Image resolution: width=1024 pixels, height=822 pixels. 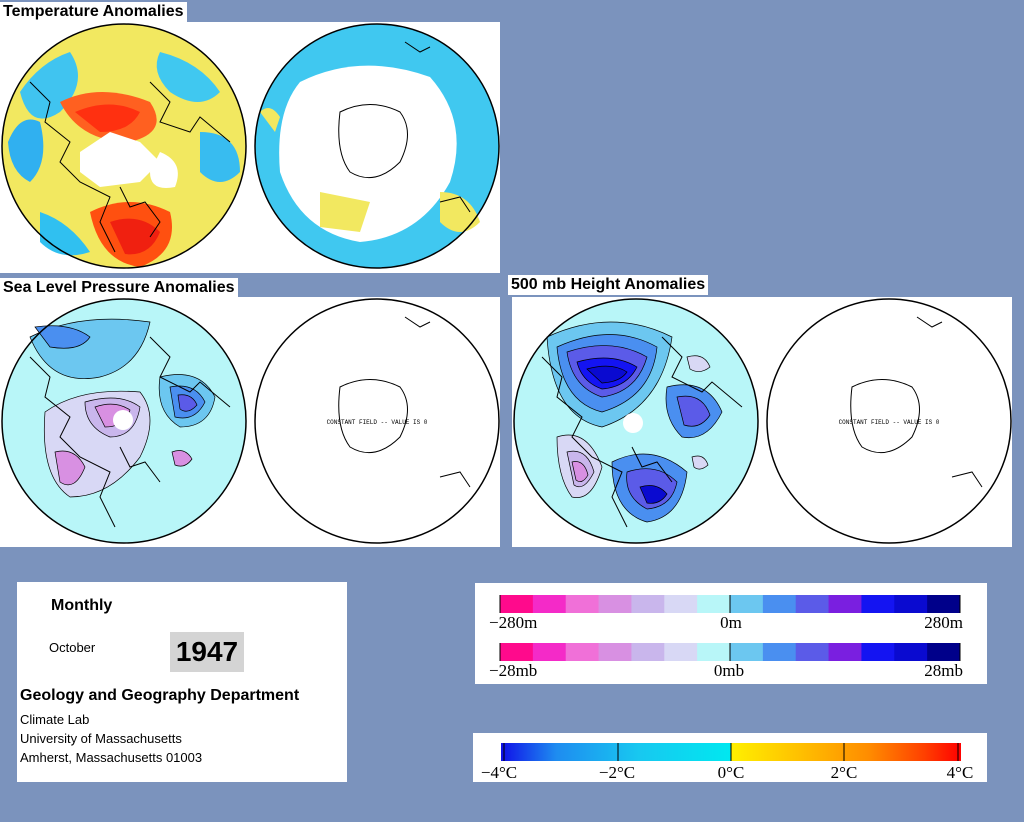 What do you see at coordinates (513, 670) in the screenshot?
I see `pressure-min-label: −28mb` at bounding box center [513, 670].